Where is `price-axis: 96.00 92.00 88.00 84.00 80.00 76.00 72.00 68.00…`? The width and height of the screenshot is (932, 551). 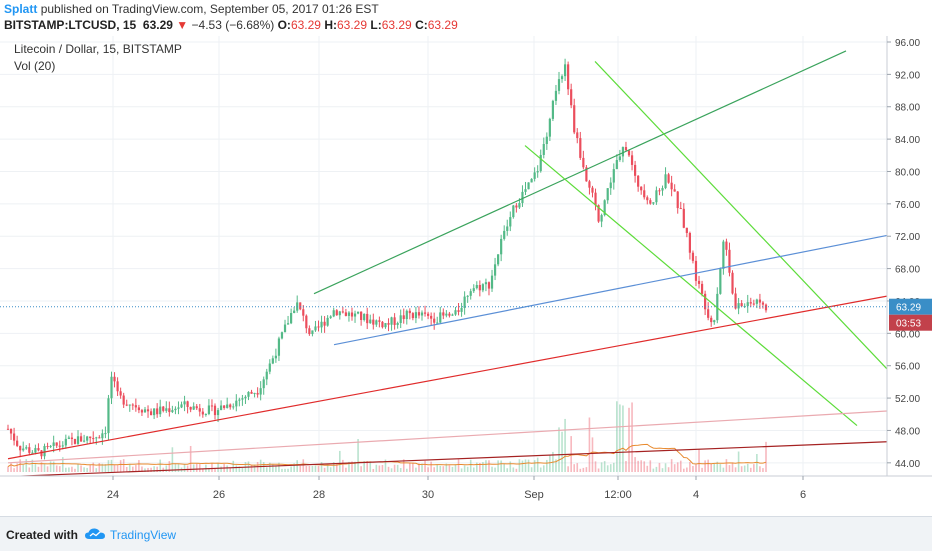 price-axis: 96.00 92.00 88.00 84.00 80.00 76.00 72.00 68.00… is located at coordinates (903, 254).